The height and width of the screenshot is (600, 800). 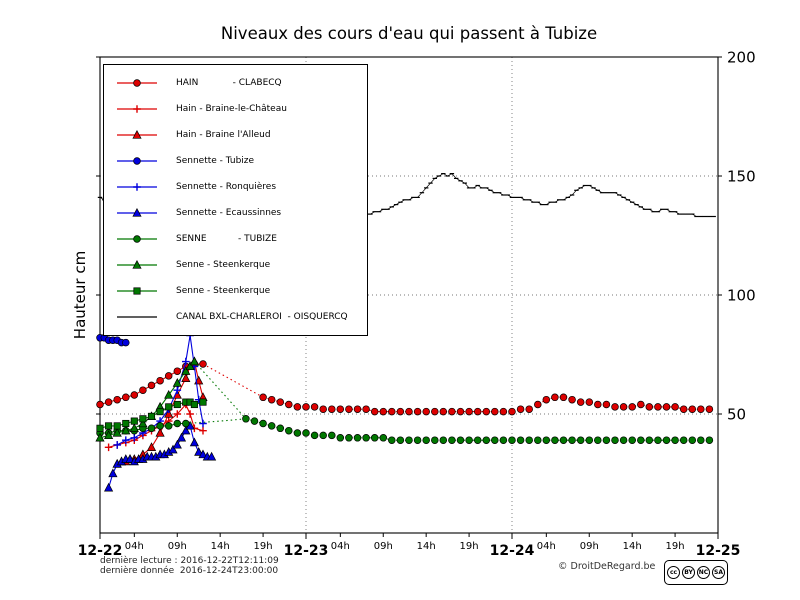 I want to click on legend-item: Sennette - Tubize, so click(x=238, y=161).